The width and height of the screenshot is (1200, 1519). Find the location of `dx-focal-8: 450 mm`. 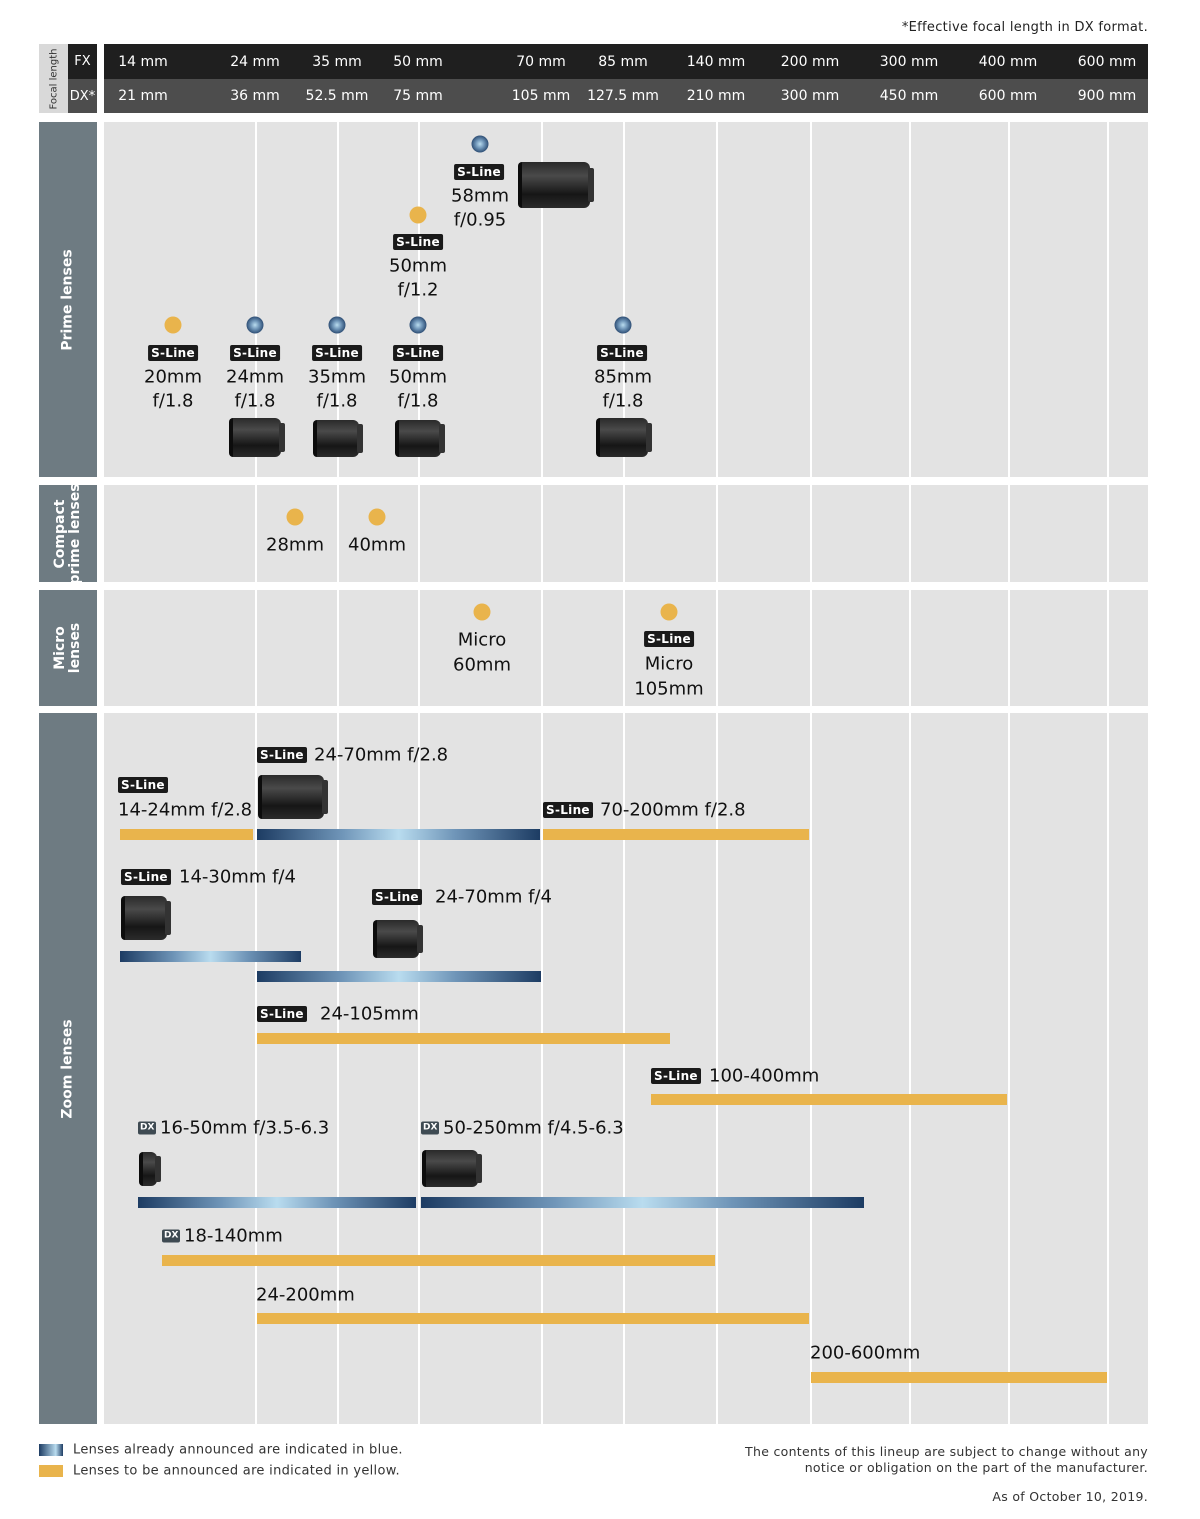

dx-focal-8: 450 mm is located at coordinates (909, 96).